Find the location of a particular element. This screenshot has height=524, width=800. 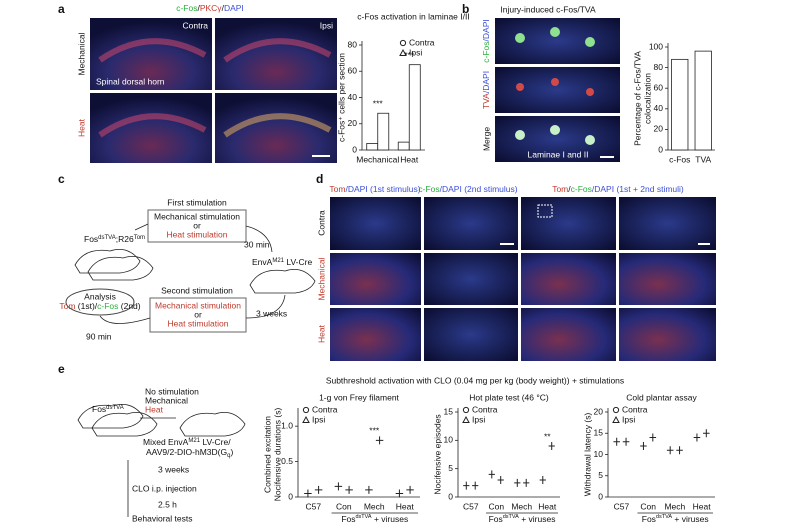

micrographs is located at coordinates (213, 90).